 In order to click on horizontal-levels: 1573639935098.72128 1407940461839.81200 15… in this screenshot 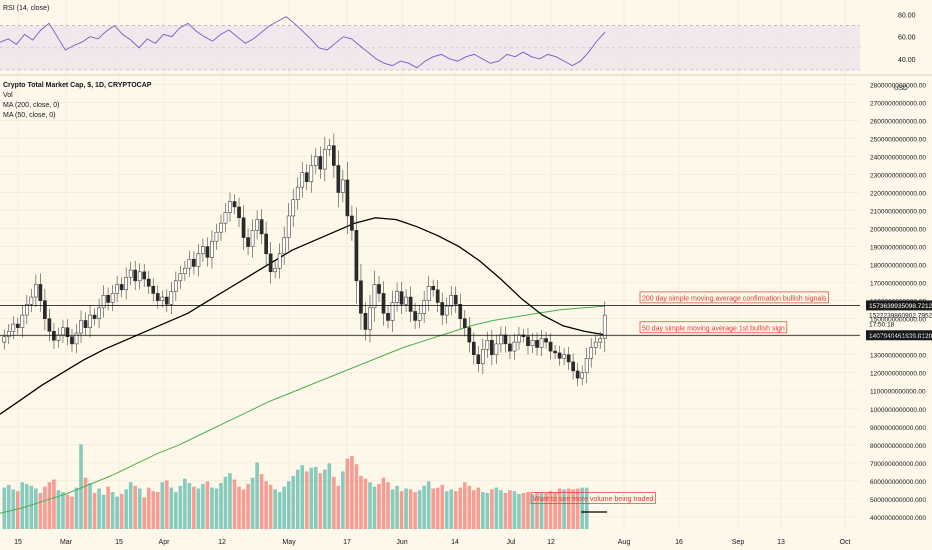, I will do `click(466, 320)`.